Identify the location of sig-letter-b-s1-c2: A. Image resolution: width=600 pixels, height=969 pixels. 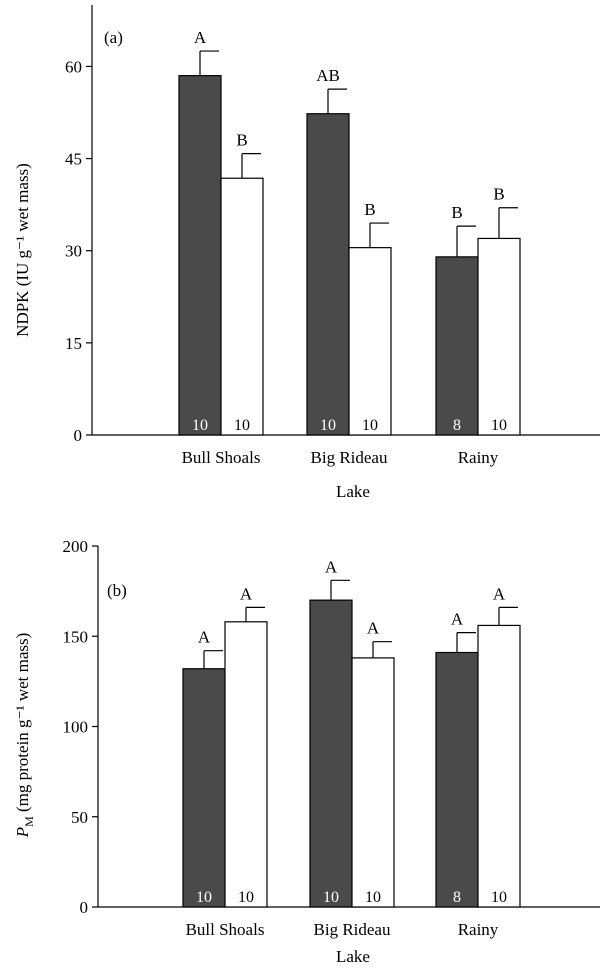
(499, 593).